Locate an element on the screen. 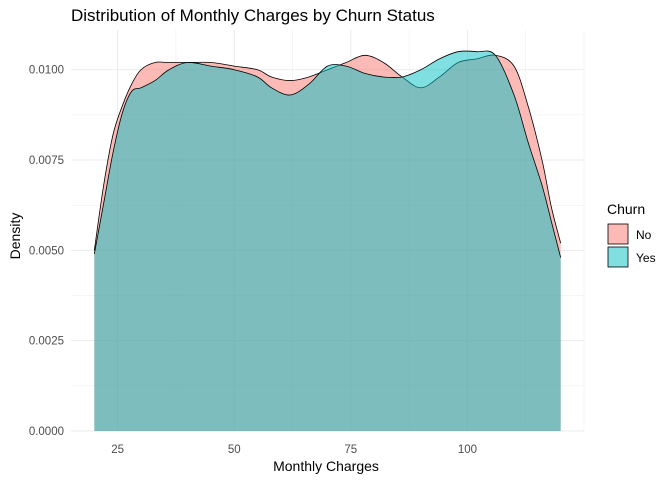 The image size is (672, 485). legend-key-no is located at coordinates (618, 234).